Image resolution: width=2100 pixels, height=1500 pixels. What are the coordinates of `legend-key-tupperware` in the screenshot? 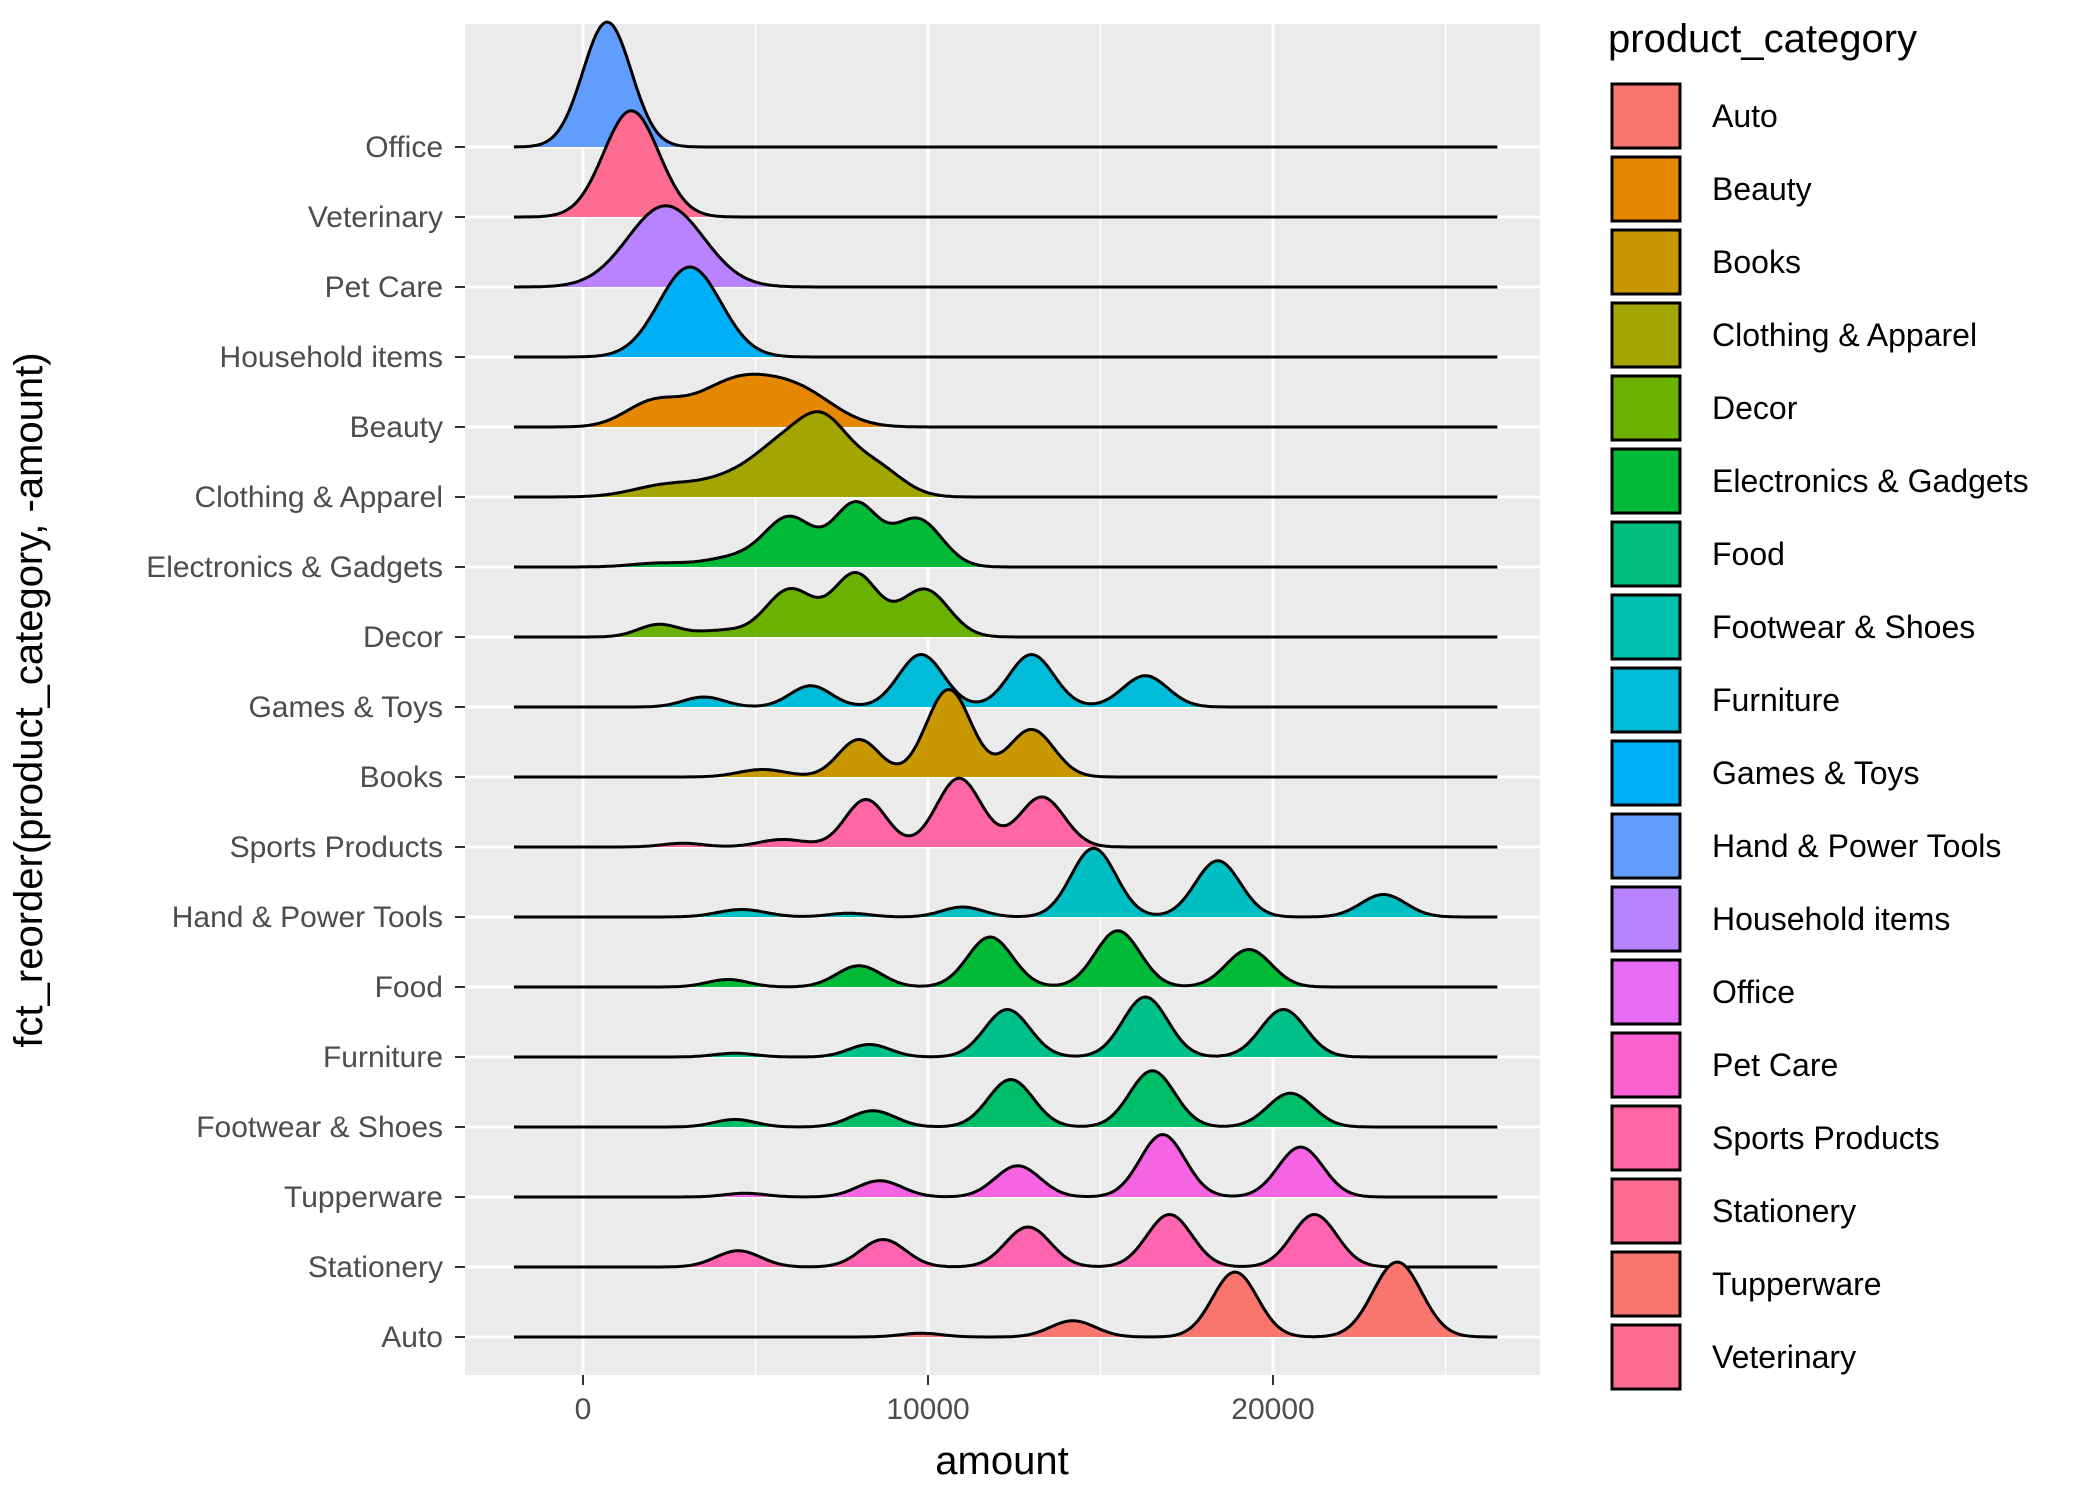 It's located at (1646, 1284).